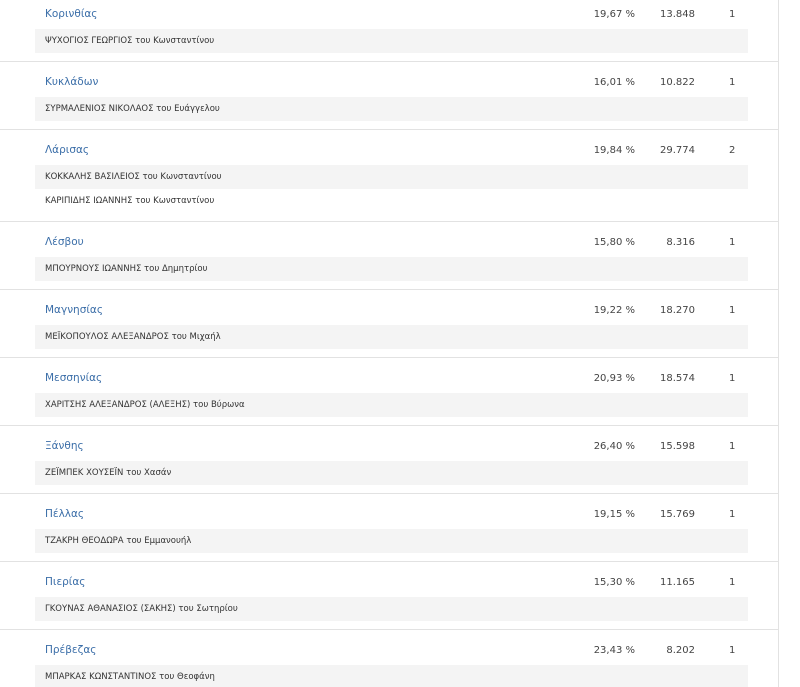 The width and height of the screenshot is (800, 687). What do you see at coordinates (391, 41) in the screenshot?
I see `candidate: ΨΥΧΟΓΙΟΣ ΓΕΩΡΓΙΟΣ του Κωνσταντίνου` at bounding box center [391, 41].